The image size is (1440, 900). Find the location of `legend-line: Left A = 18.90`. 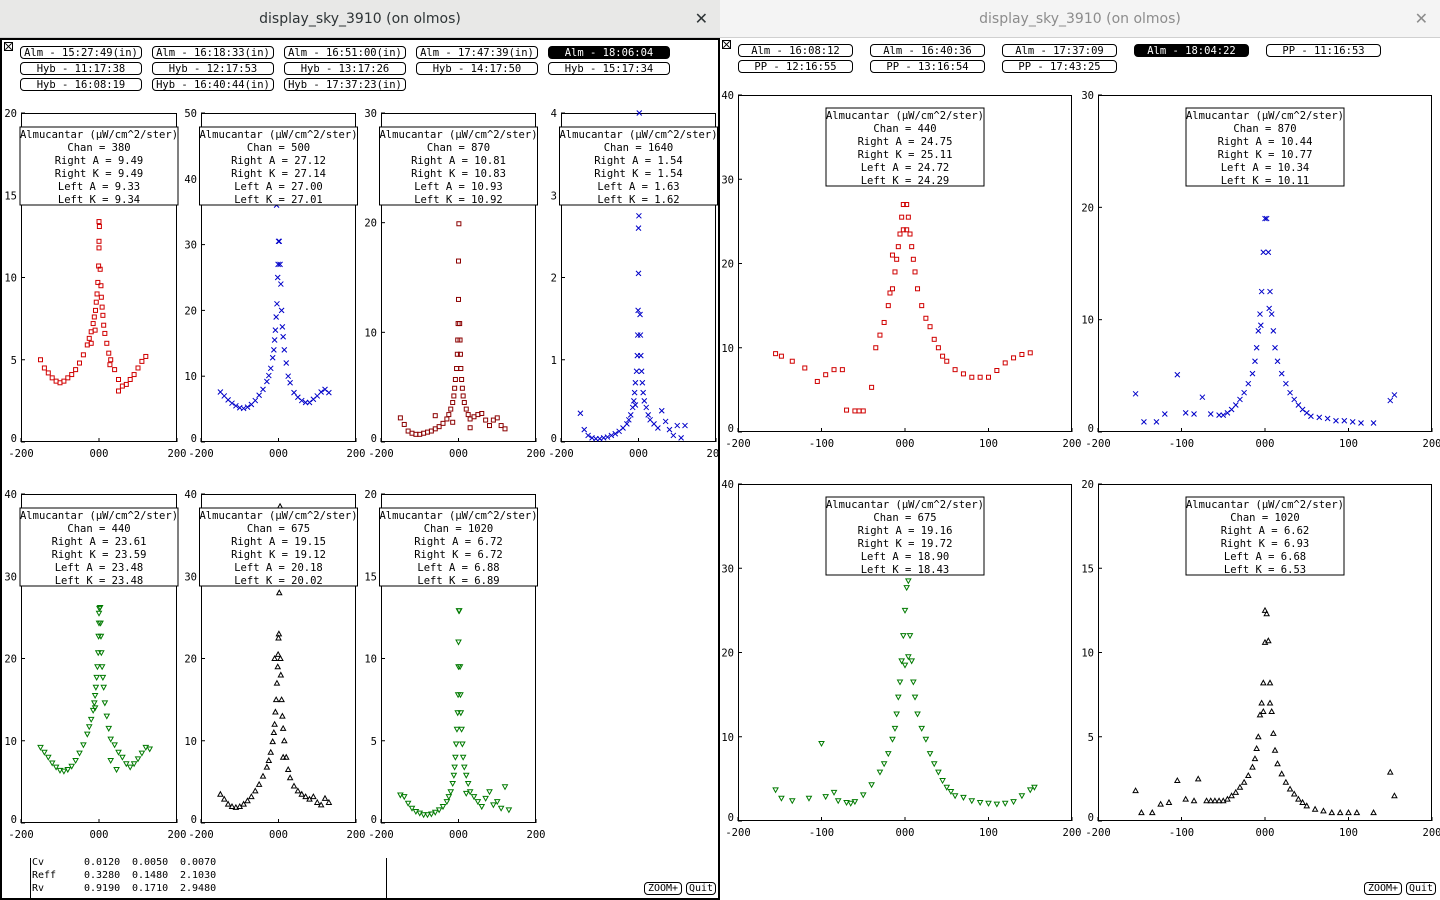

legend-line: Left A = 18.90 is located at coordinates (905, 557).